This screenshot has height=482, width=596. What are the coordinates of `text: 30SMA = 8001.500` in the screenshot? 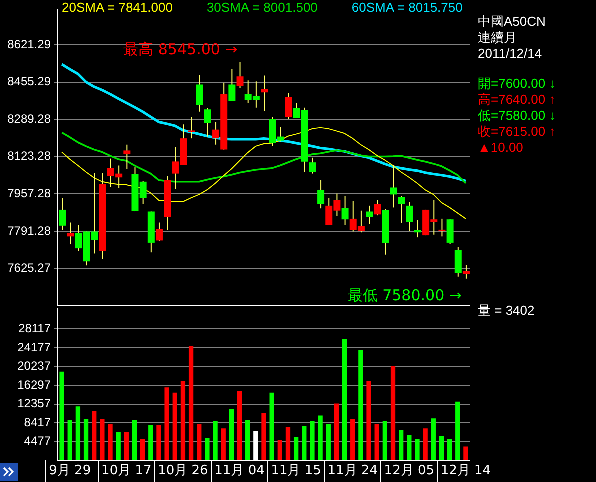 It's located at (262, 7).